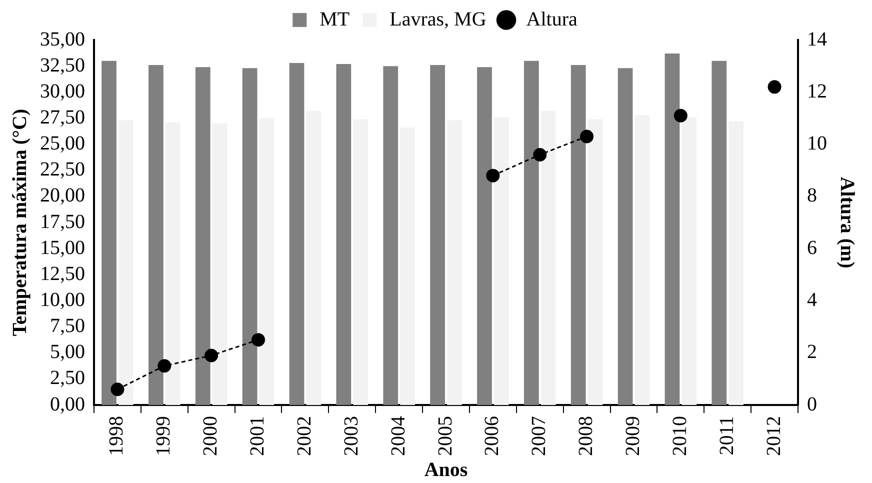 This screenshot has height=483, width=872. I want to click on x-tick-label: 2004, so click(398, 436).